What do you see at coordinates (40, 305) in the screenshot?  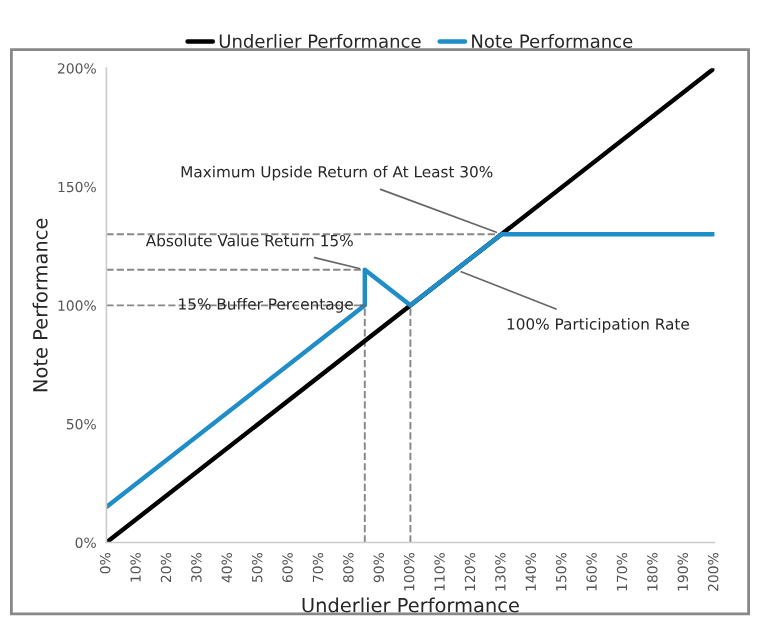 I see `y-axis-title: Note Performance` at bounding box center [40, 305].